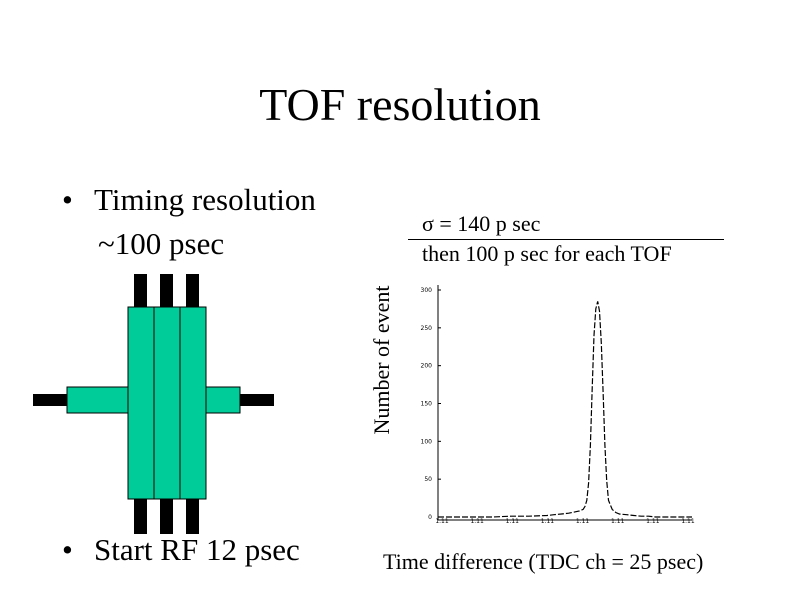 The image size is (800, 600). Describe the element at coordinates (51, 400) in the screenshot. I see `pmt-left` at that location.